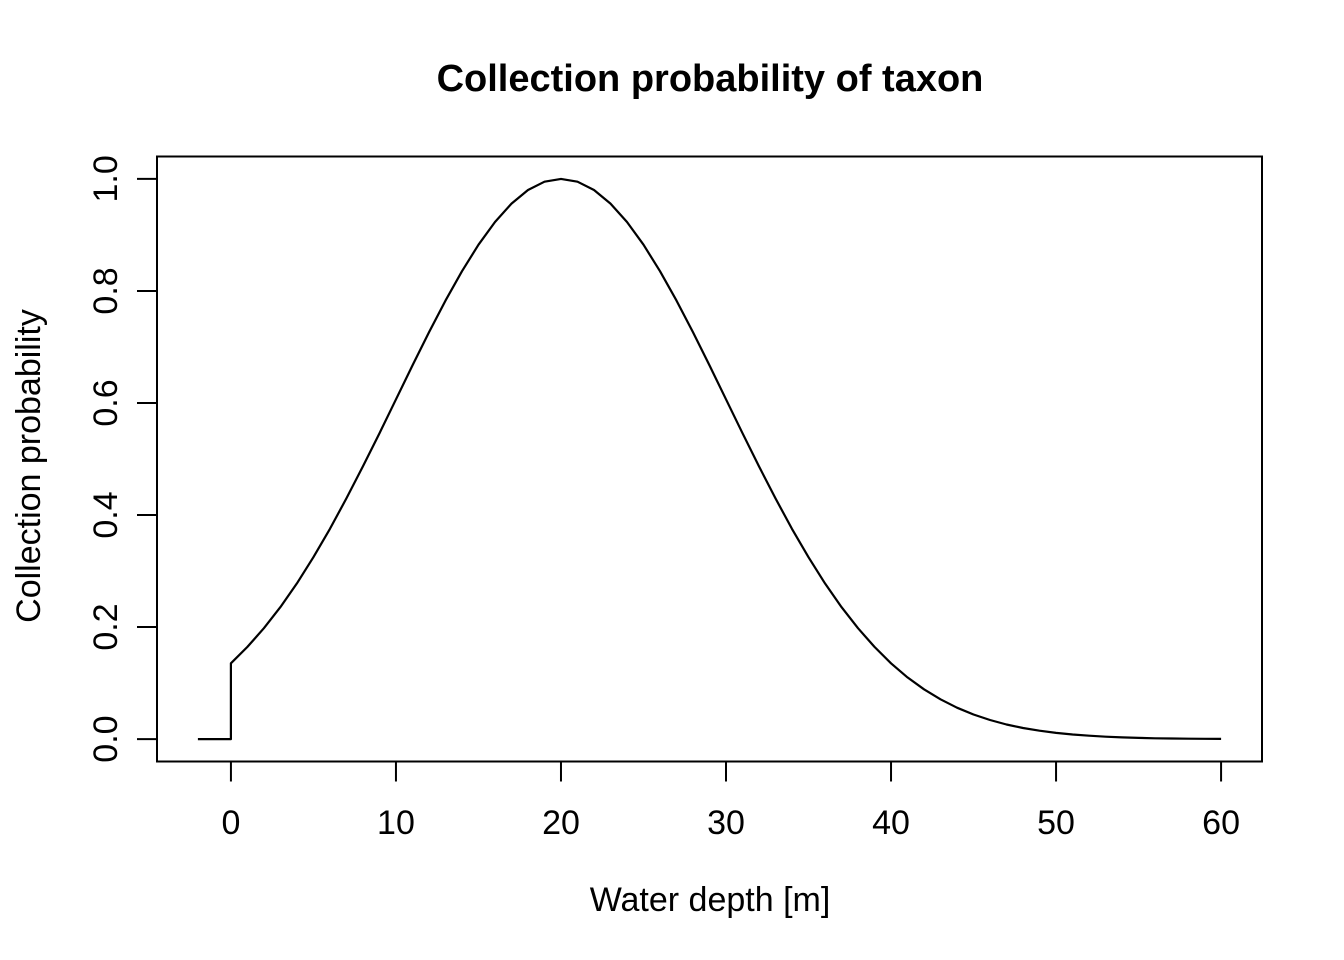 This screenshot has height=960, width=1344. What do you see at coordinates (230, 823) in the screenshot?
I see `x-tick-label: 0` at bounding box center [230, 823].